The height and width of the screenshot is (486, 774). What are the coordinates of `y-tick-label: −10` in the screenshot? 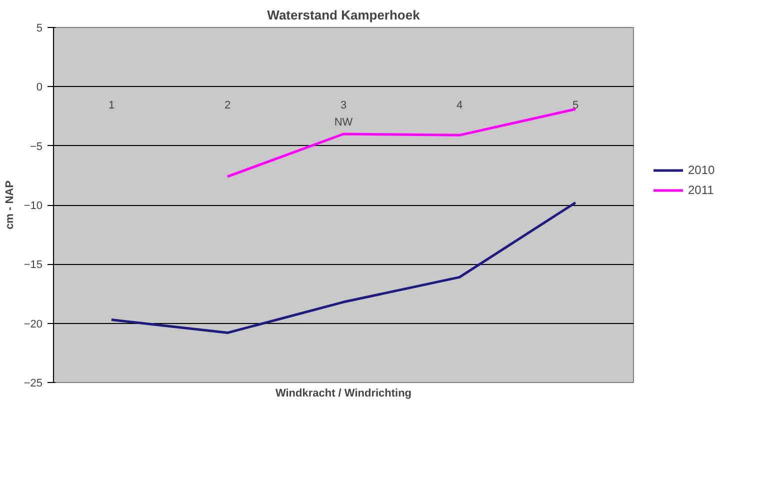 It's located at (33, 206).